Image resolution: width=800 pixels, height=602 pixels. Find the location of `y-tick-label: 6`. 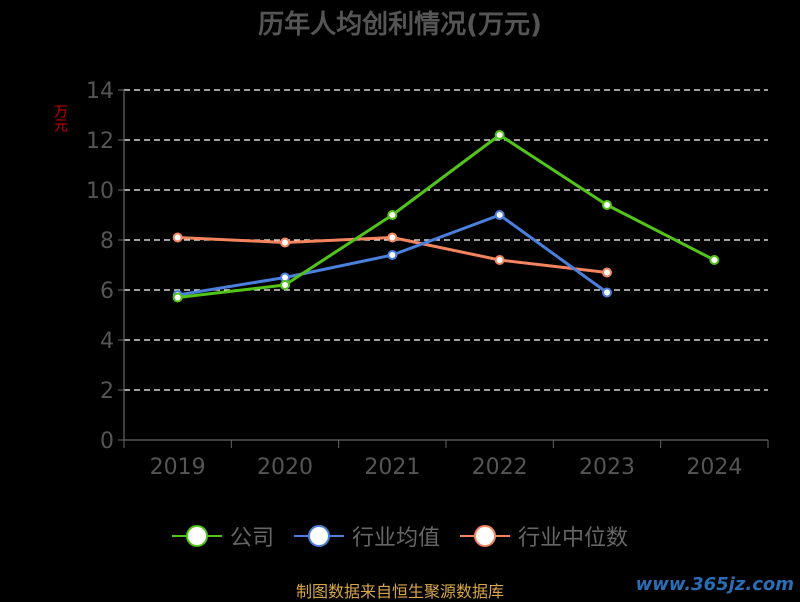

y-tick-label: 6 is located at coordinates (107, 291).